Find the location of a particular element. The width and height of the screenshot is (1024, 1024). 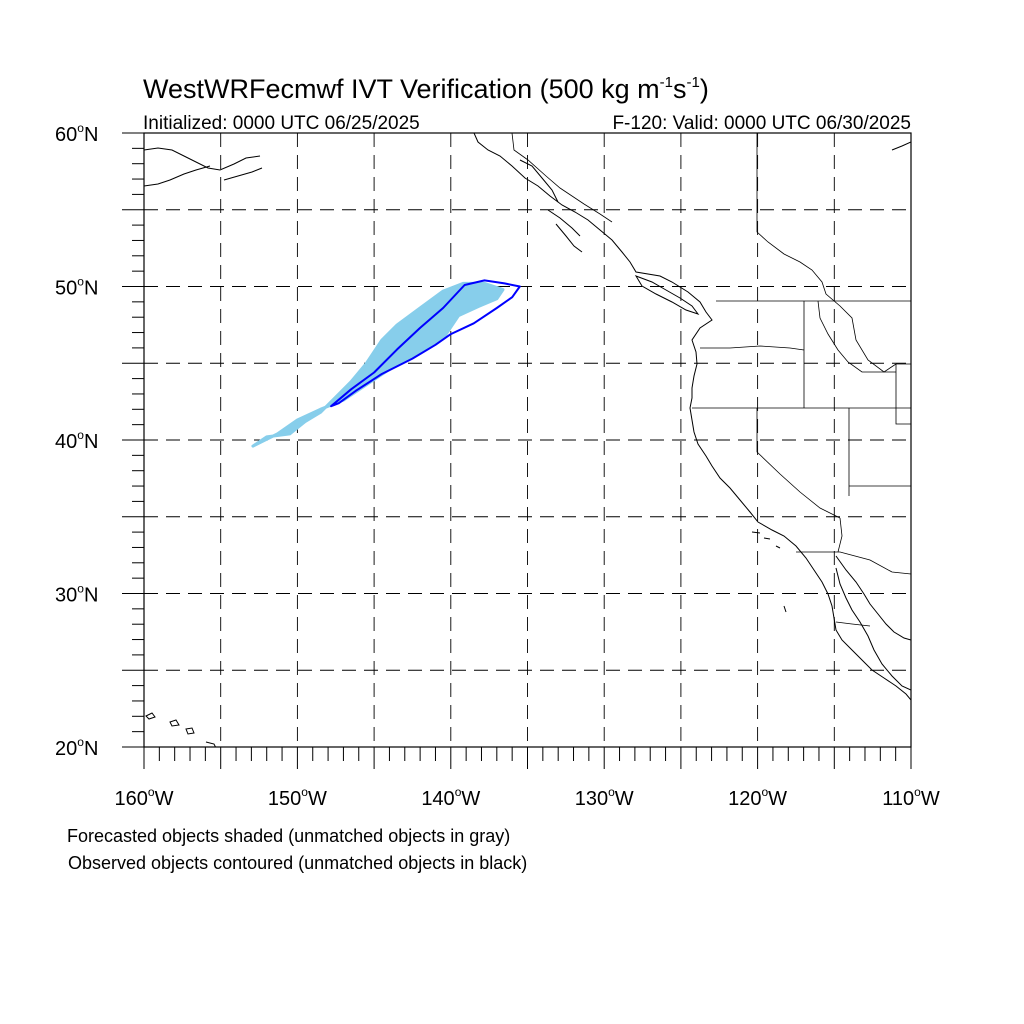

channel-islands is located at coordinates (769, 572).